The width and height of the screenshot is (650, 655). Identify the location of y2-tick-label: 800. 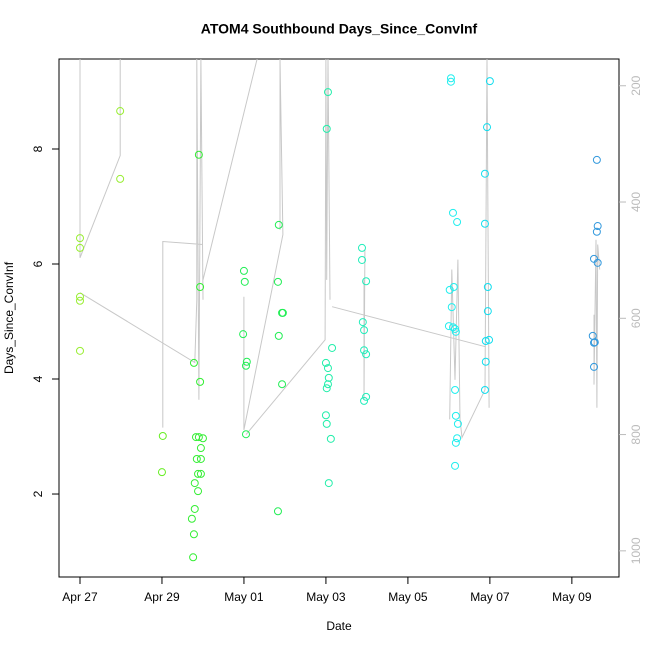
(636, 434).